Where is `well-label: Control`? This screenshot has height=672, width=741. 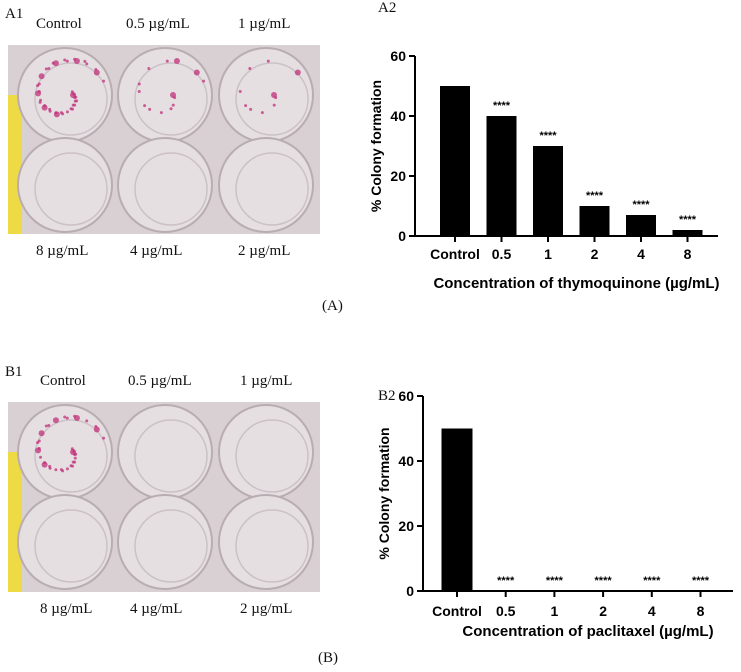 well-label: Control is located at coordinates (59, 24).